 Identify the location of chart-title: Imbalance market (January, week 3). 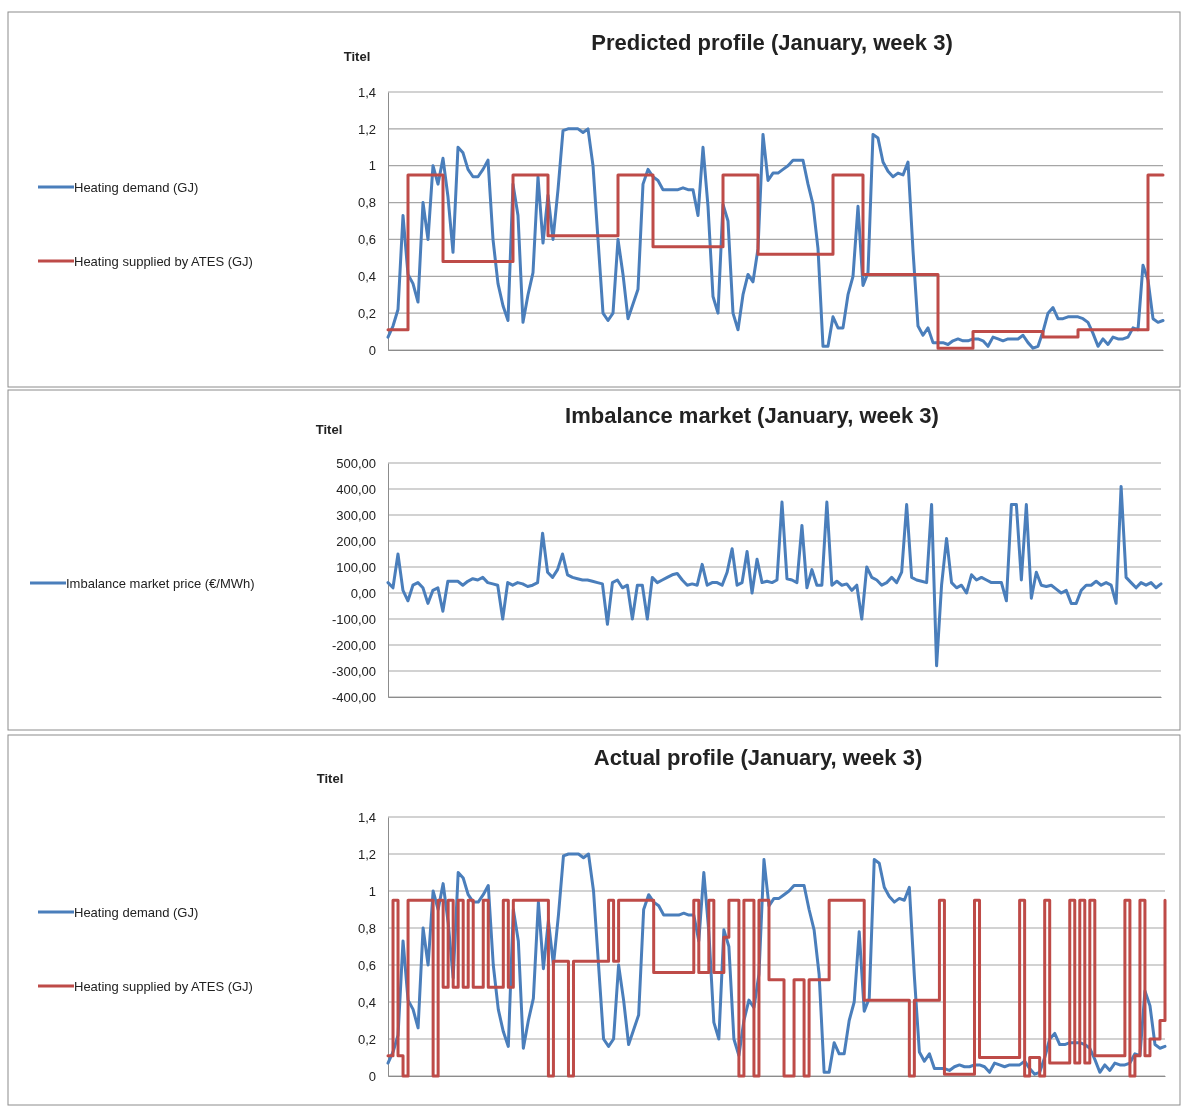
(752, 415).